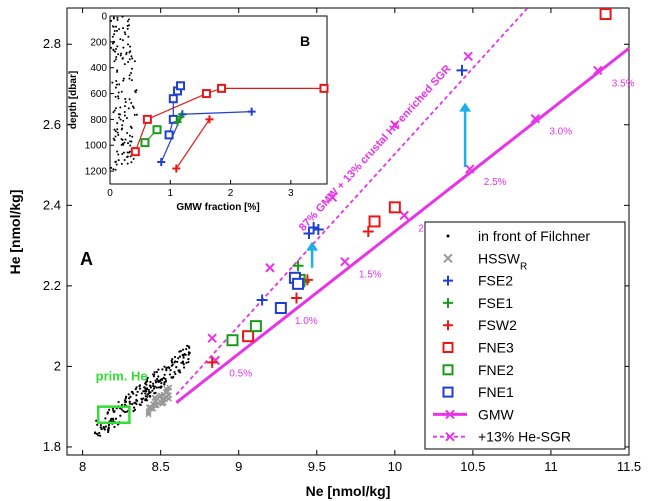 This screenshot has height=501, width=648. What do you see at coordinates (52, 446) in the screenshot?
I see `y-tick-label: 1.8` at bounding box center [52, 446].